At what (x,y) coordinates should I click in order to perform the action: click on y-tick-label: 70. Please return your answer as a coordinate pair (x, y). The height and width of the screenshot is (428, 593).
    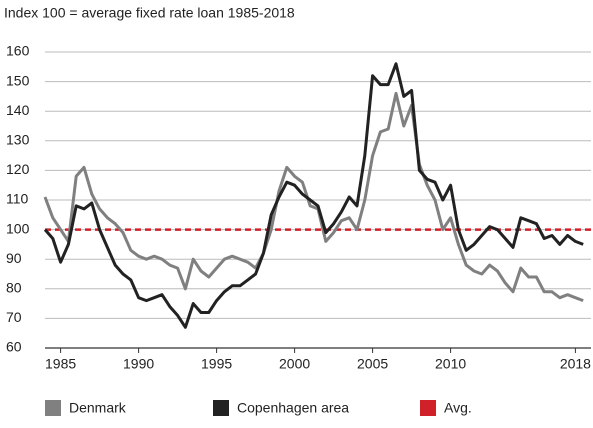
    Looking at the image, I should click on (14, 317).